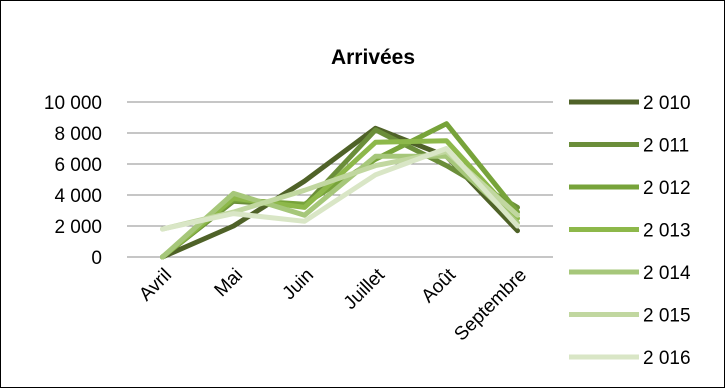 The height and width of the screenshot is (389, 725). I want to click on y-tick-label: 4 000, so click(78, 196).